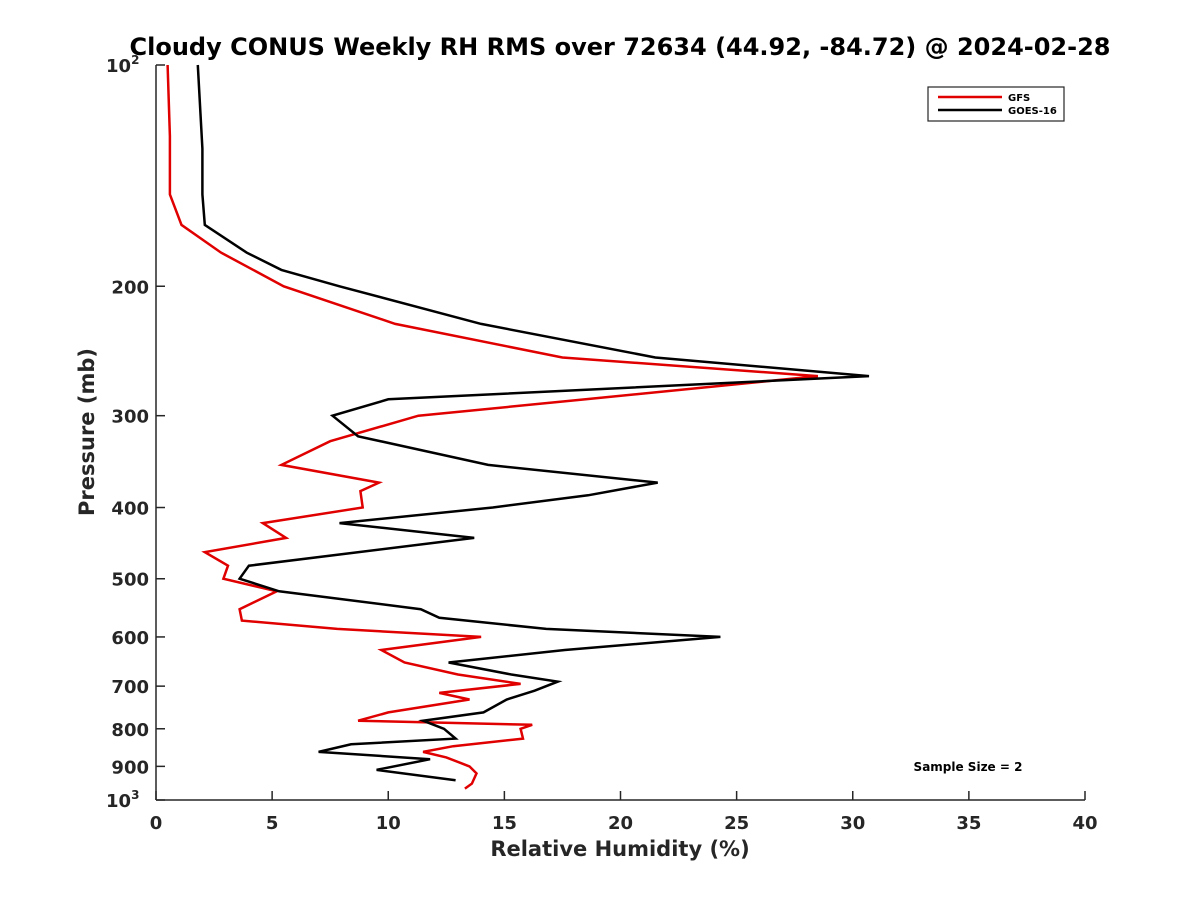 The height and width of the screenshot is (900, 1200). What do you see at coordinates (388, 823) in the screenshot?
I see `x-tick-label: 10` at bounding box center [388, 823].